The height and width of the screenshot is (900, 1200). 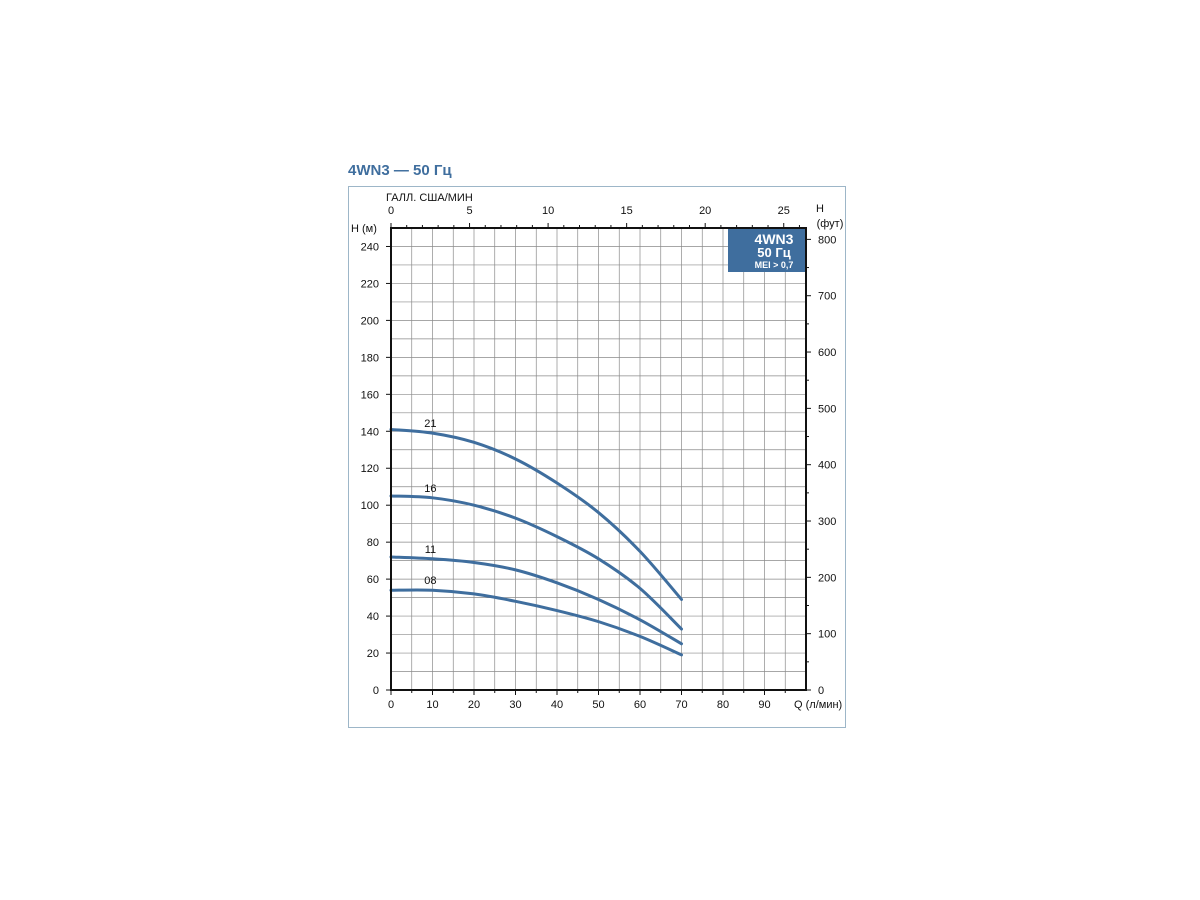 I want to click on badge-mei: MEI > 0,7, so click(x=774, y=265).